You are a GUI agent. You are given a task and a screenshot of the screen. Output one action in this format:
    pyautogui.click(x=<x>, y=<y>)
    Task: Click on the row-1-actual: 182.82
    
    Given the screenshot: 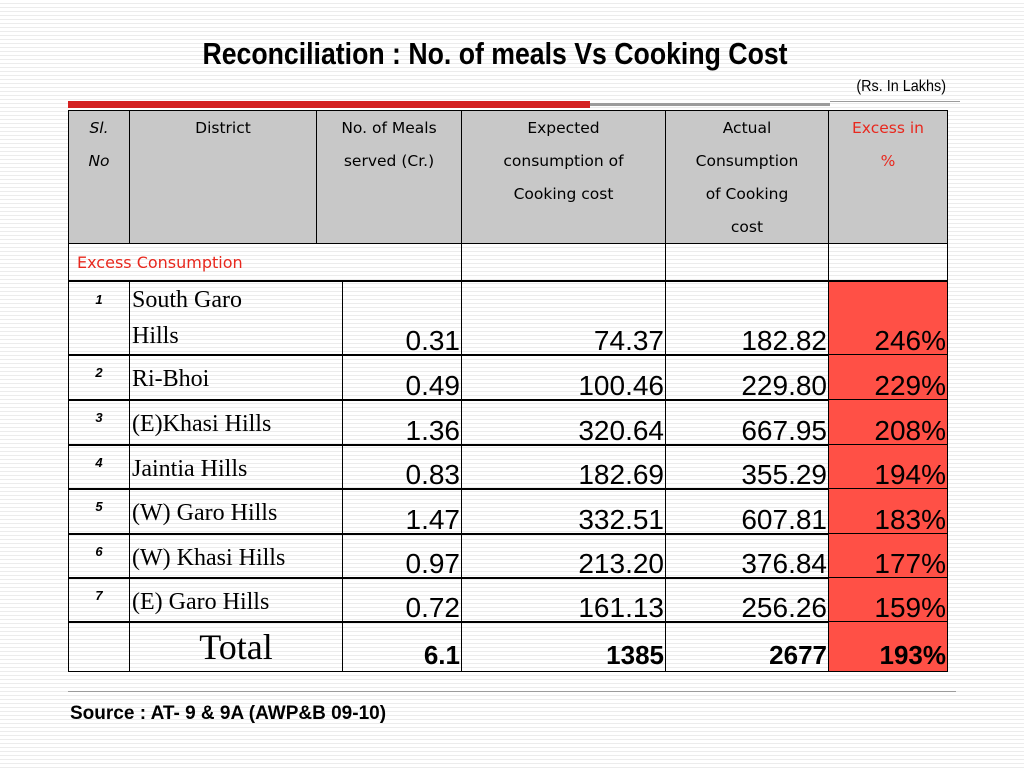 What is the action you would take?
    pyautogui.click(x=784, y=340)
    